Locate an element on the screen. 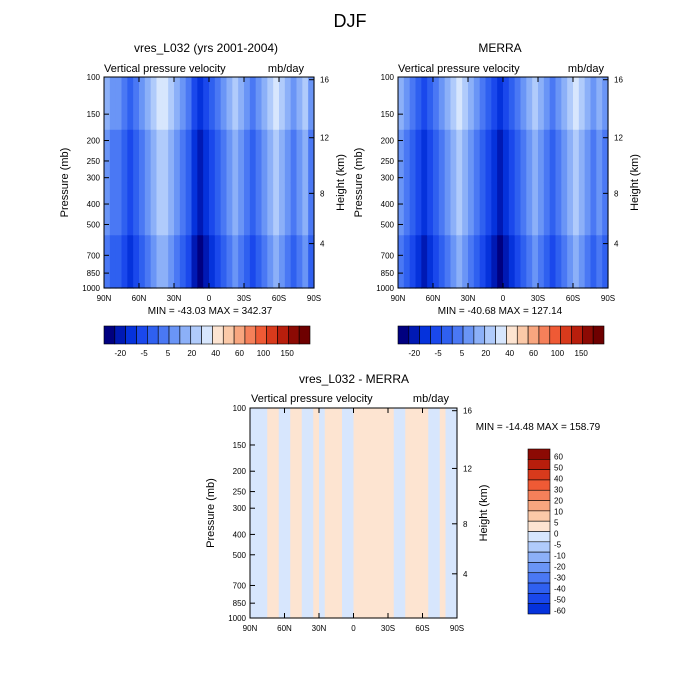 This screenshot has width=700, height=700. colorbar-label: 150 is located at coordinates (288, 353).